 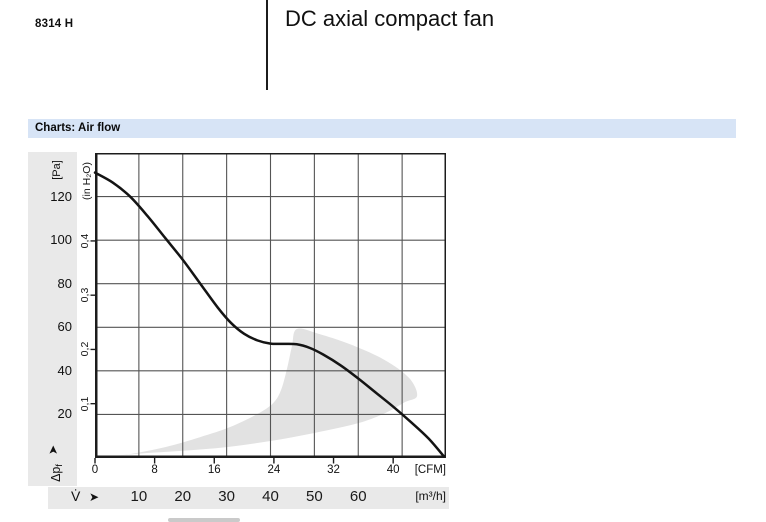 I want to click on y-tick-label-pa: 80, so click(x=64, y=283).